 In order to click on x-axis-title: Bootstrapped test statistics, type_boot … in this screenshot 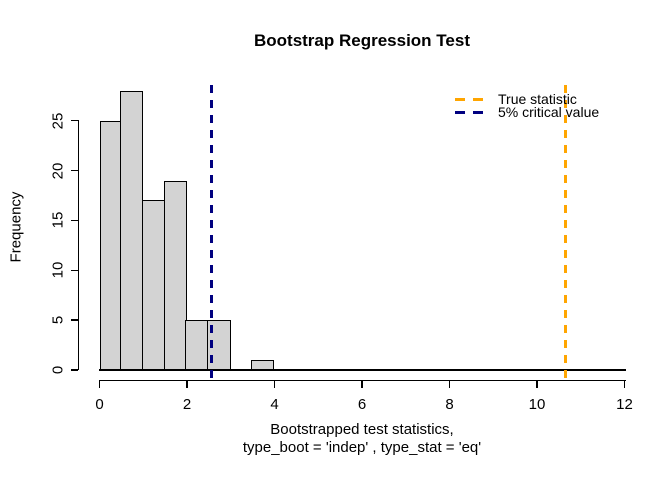, I will do `click(362, 439)`.